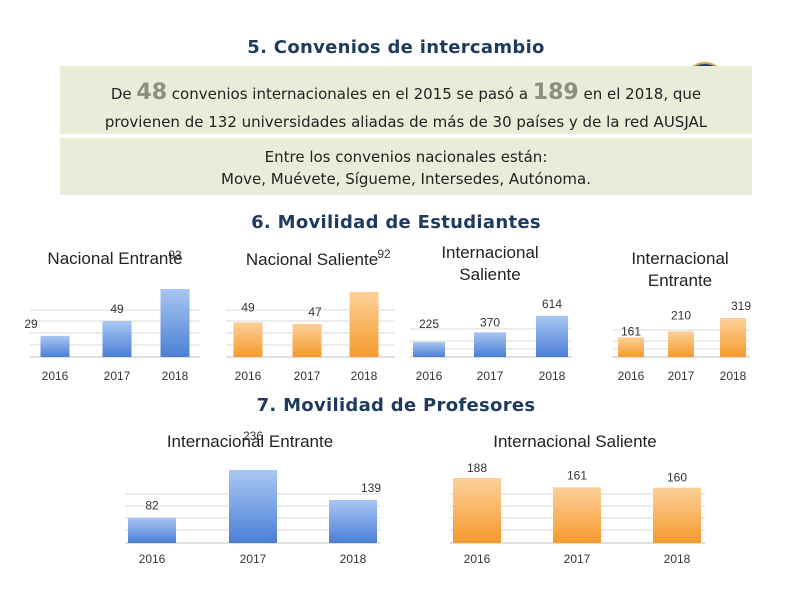 This screenshot has height=612, width=792. Describe the element at coordinates (681, 315) in the screenshot. I see `data-label: 210` at that location.